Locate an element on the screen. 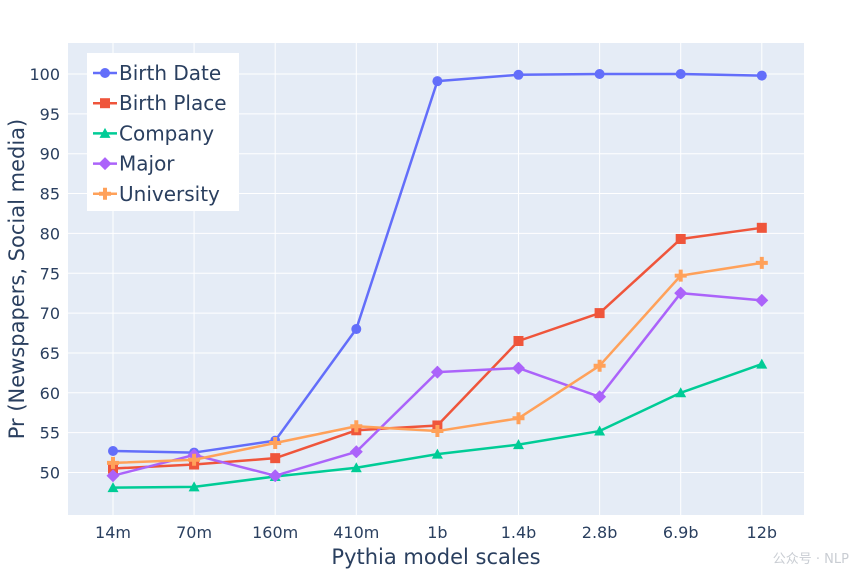 This screenshot has height=575, width=863. legend-label: Birth Place is located at coordinates (173, 103).